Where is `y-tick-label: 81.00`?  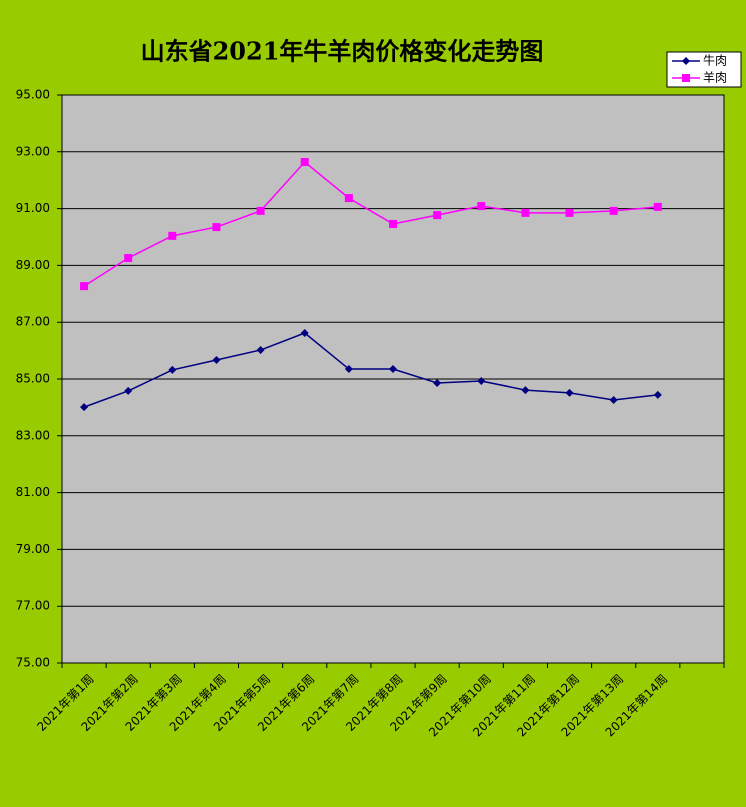 y-tick-label: 81.00 is located at coordinates (33, 492).